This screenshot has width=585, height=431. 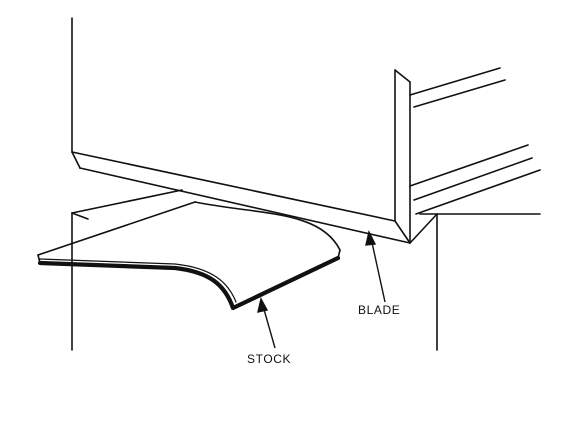 I want to click on blade-right-bottom, so click(x=402, y=232).